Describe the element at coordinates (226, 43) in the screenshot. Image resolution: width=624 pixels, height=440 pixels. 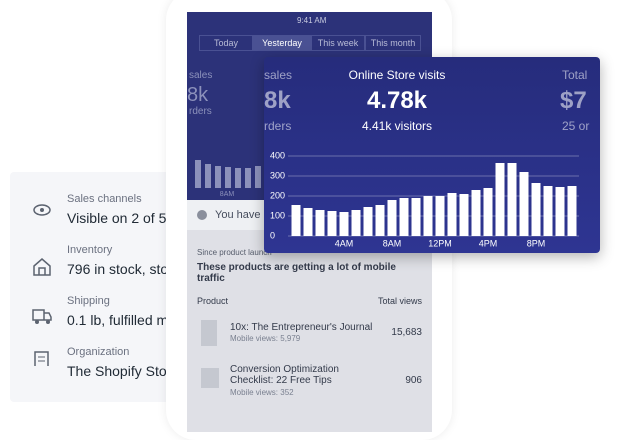
I see `tab: Today` at that location.